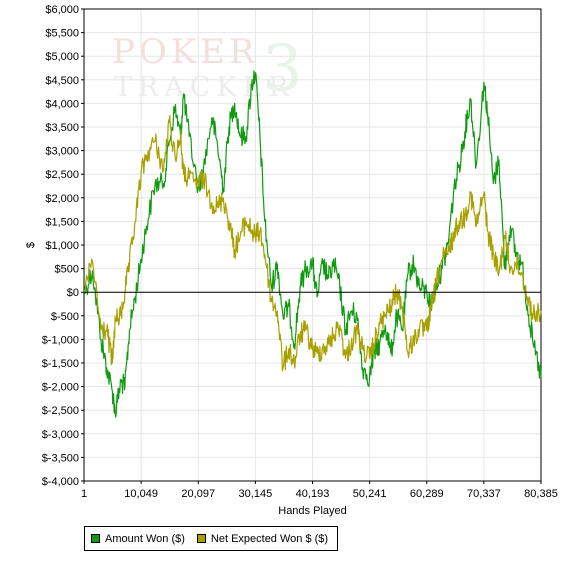  Describe the element at coordinates (95, 538) in the screenshot. I see `legend-swatch-amount-won` at that location.